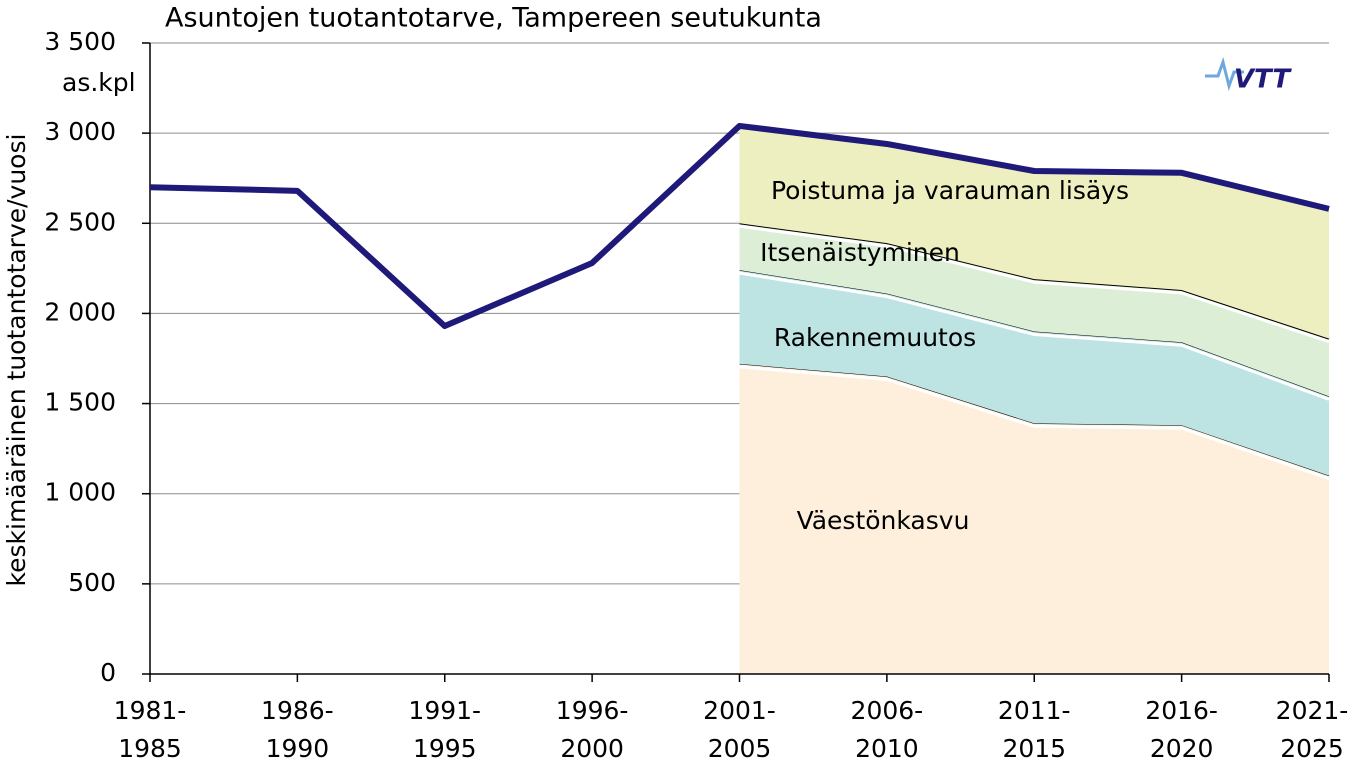 Image resolution: width=1372 pixels, height=768 pixels. What do you see at coordinates (80, 131) in the screenshot?
I see `y-tick-label: 3 000` at bounding box center [80, 131].